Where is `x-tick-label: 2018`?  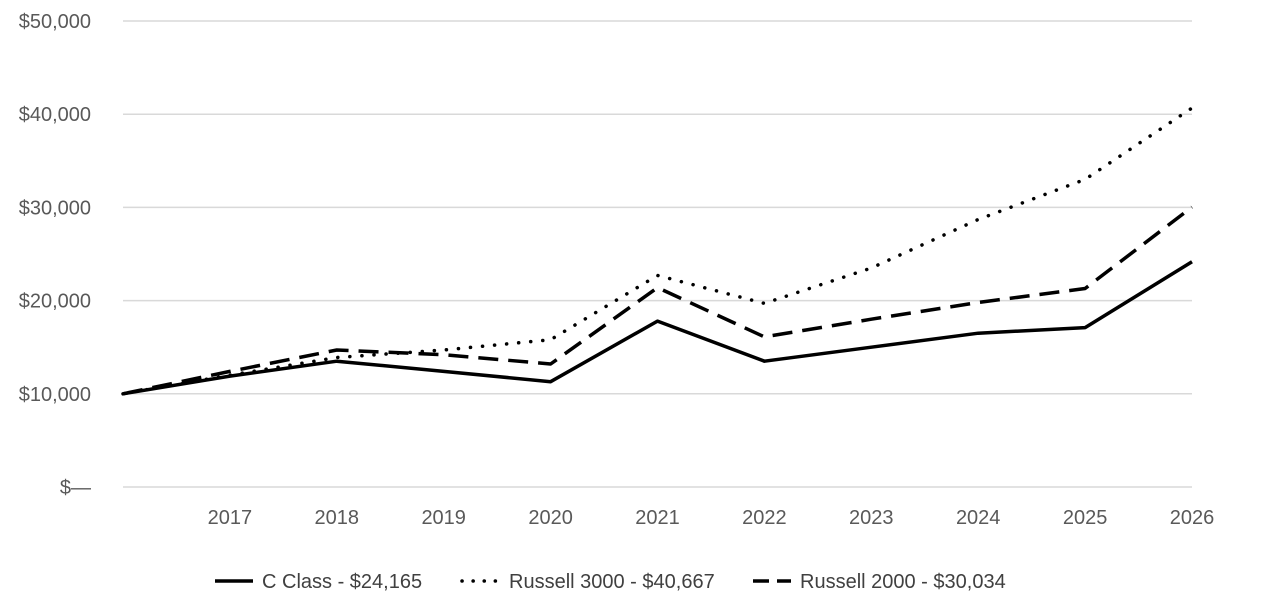 x-tick-label: 2018 is located at coordinates (337, 518).